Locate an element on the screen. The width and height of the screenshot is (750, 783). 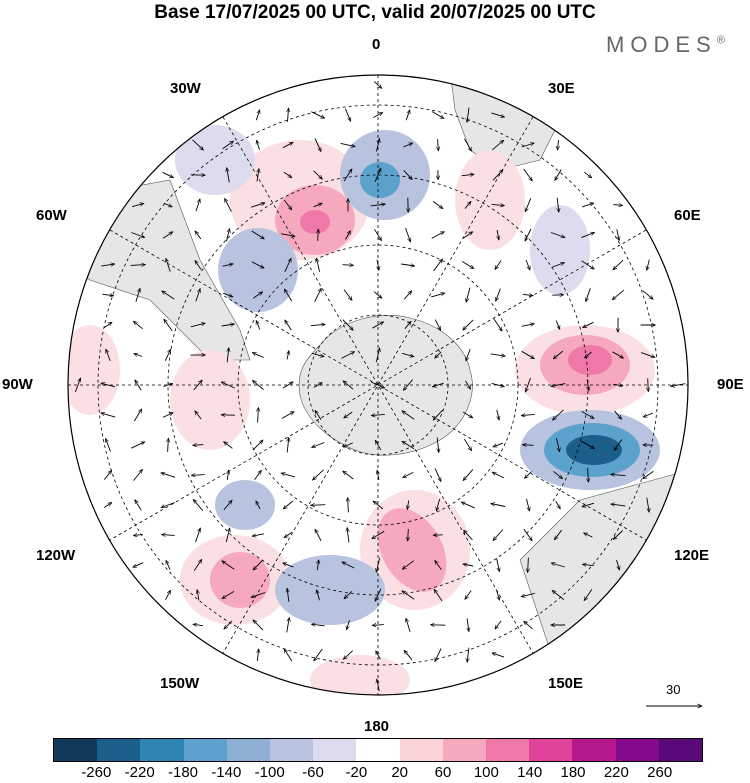
legend-tick-label: 260 is located at coordinates (660, 772).